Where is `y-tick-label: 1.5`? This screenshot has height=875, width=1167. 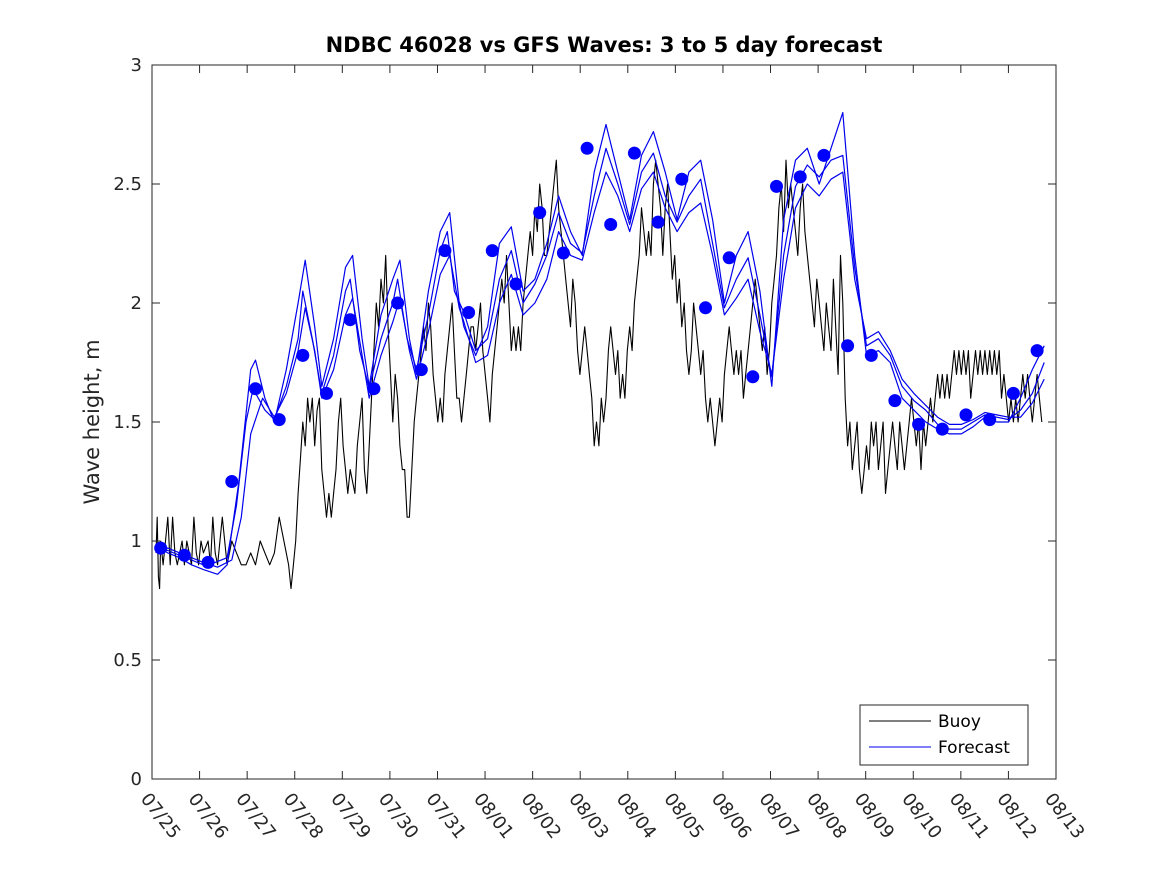 y-tick-label: 1.5 is located at coordinates (127, 422).